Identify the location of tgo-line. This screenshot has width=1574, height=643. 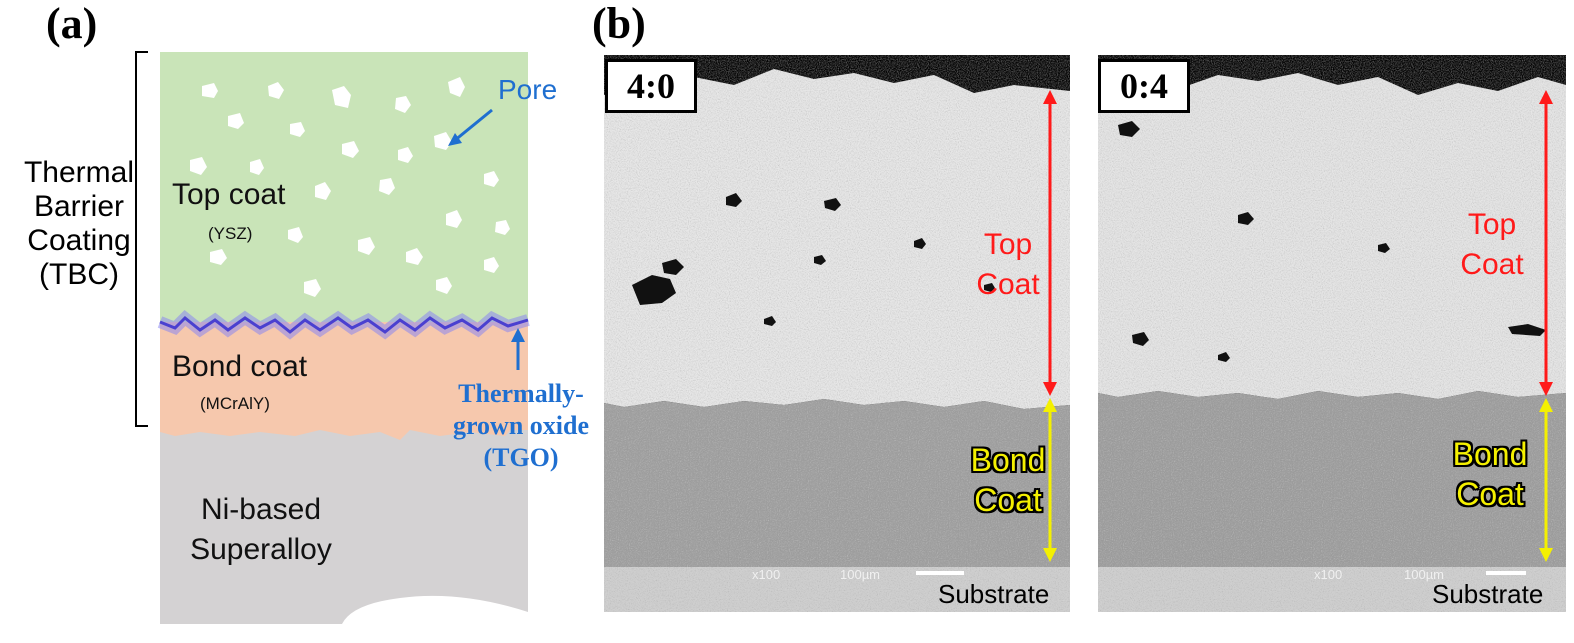
(344, 324).